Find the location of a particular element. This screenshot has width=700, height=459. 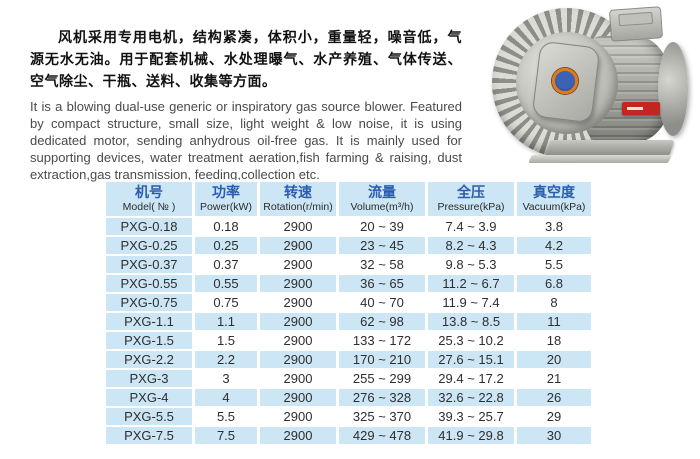

table-row: PXG-7.5 7.5 2900 429 ~ 478 41.9 ~ 29.8 30 is located at coordinates (348, 435).